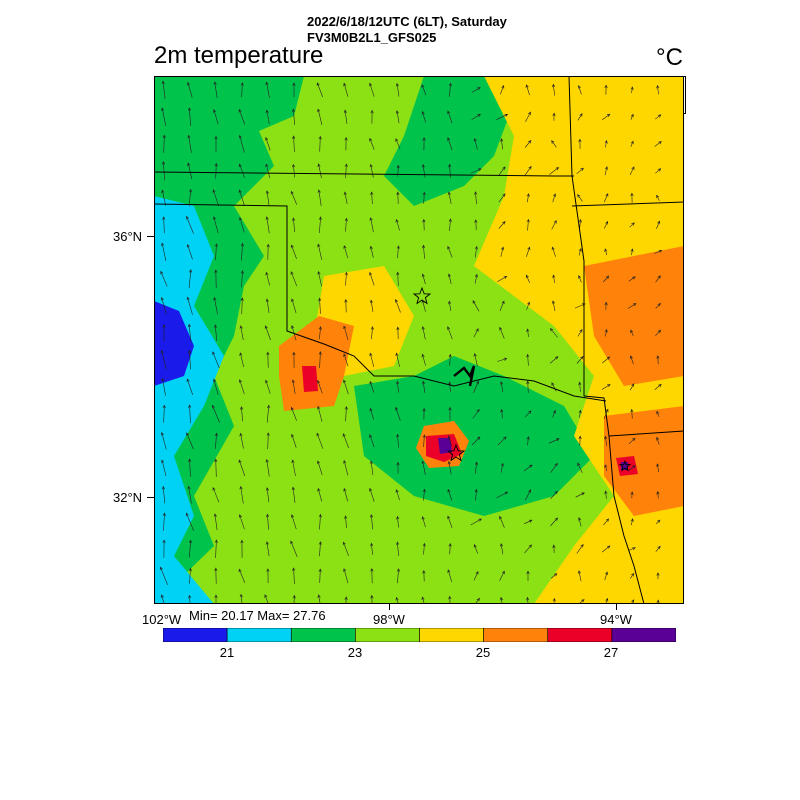  What do you see at coordinates (189, 400) in the screenshot?
I see `field-region-22-west` at bounding box center [189, 400].